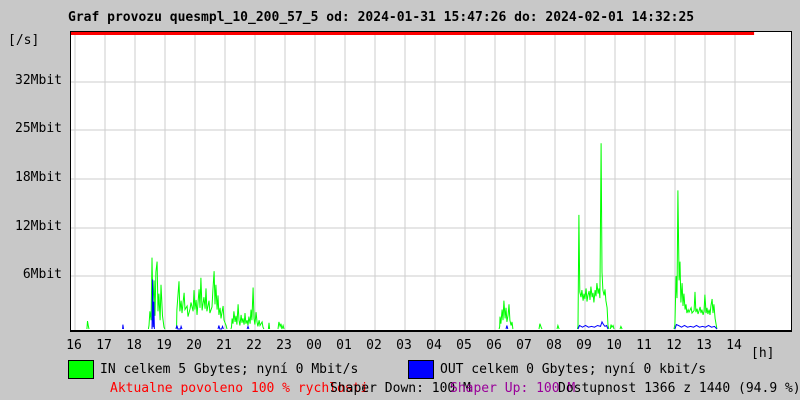 This screenshot has width=800, height=400. Describe the element at coordinates (24, 40) in the screenshot. I see `y-axis-unit-label: [/s]` at that location.